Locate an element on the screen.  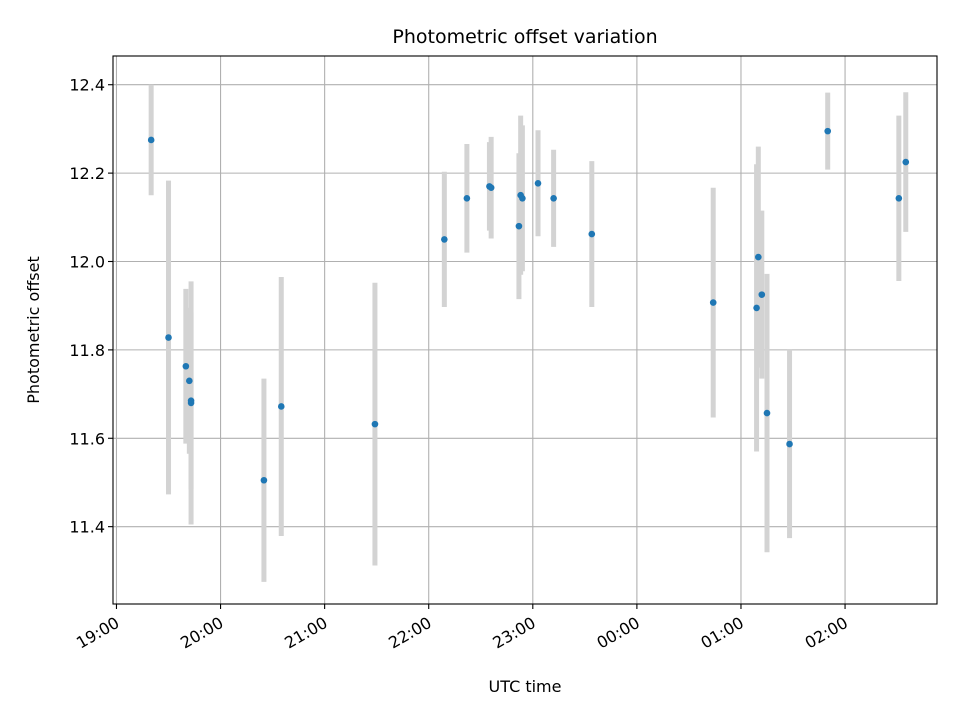
y-tick-label: 11.6 is located at coordinates (87, 438).